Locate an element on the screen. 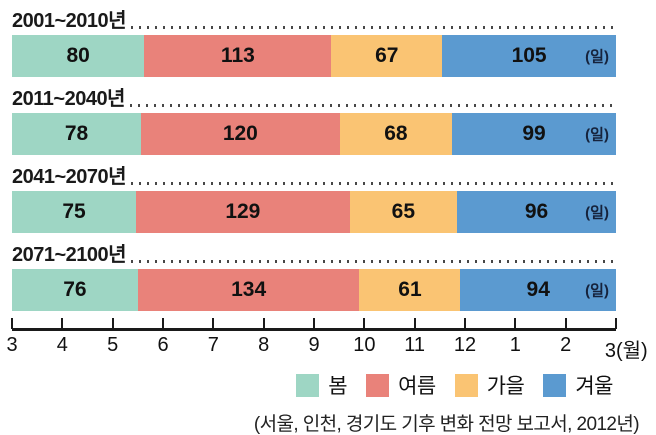 This screenshot has width=656, height=435. axis-tick-label: 3(월) is located at coordinates (626, 351).